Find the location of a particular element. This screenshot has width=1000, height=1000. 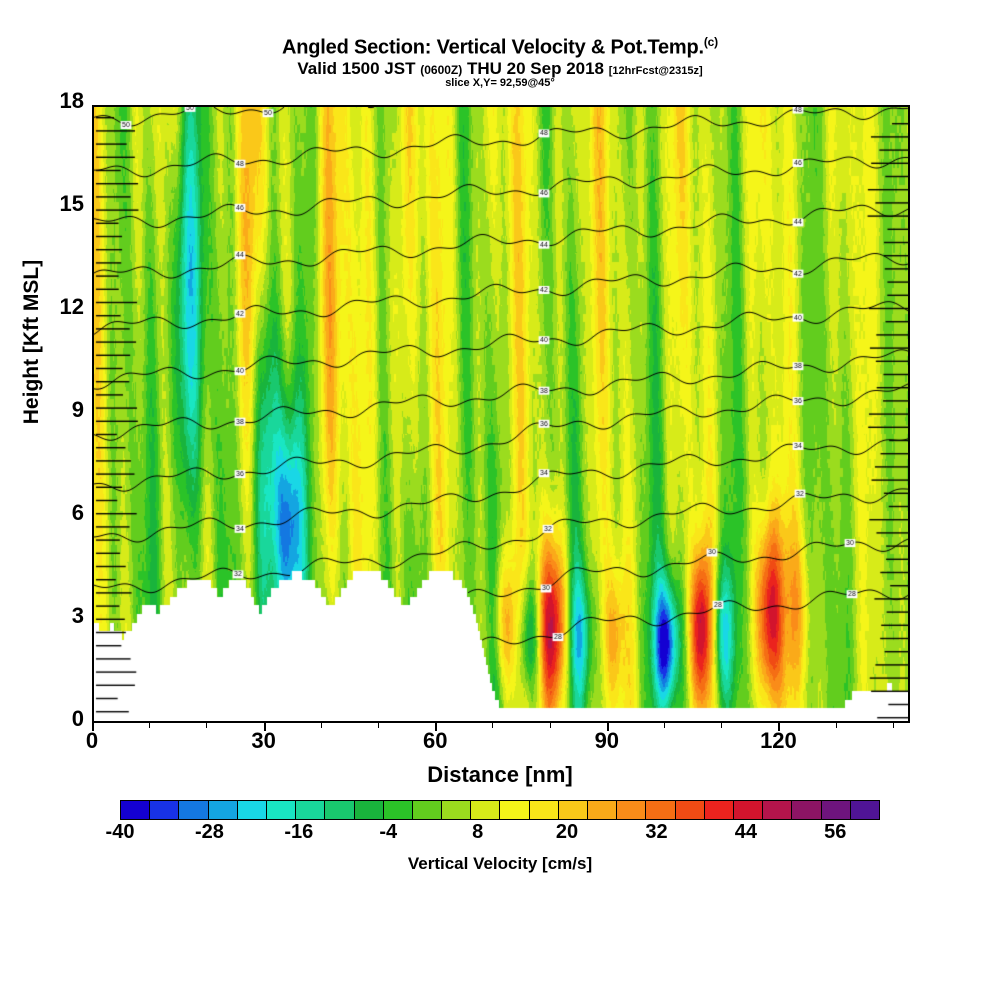

x-tick-label: 120 is located at coordinates (778, 740).